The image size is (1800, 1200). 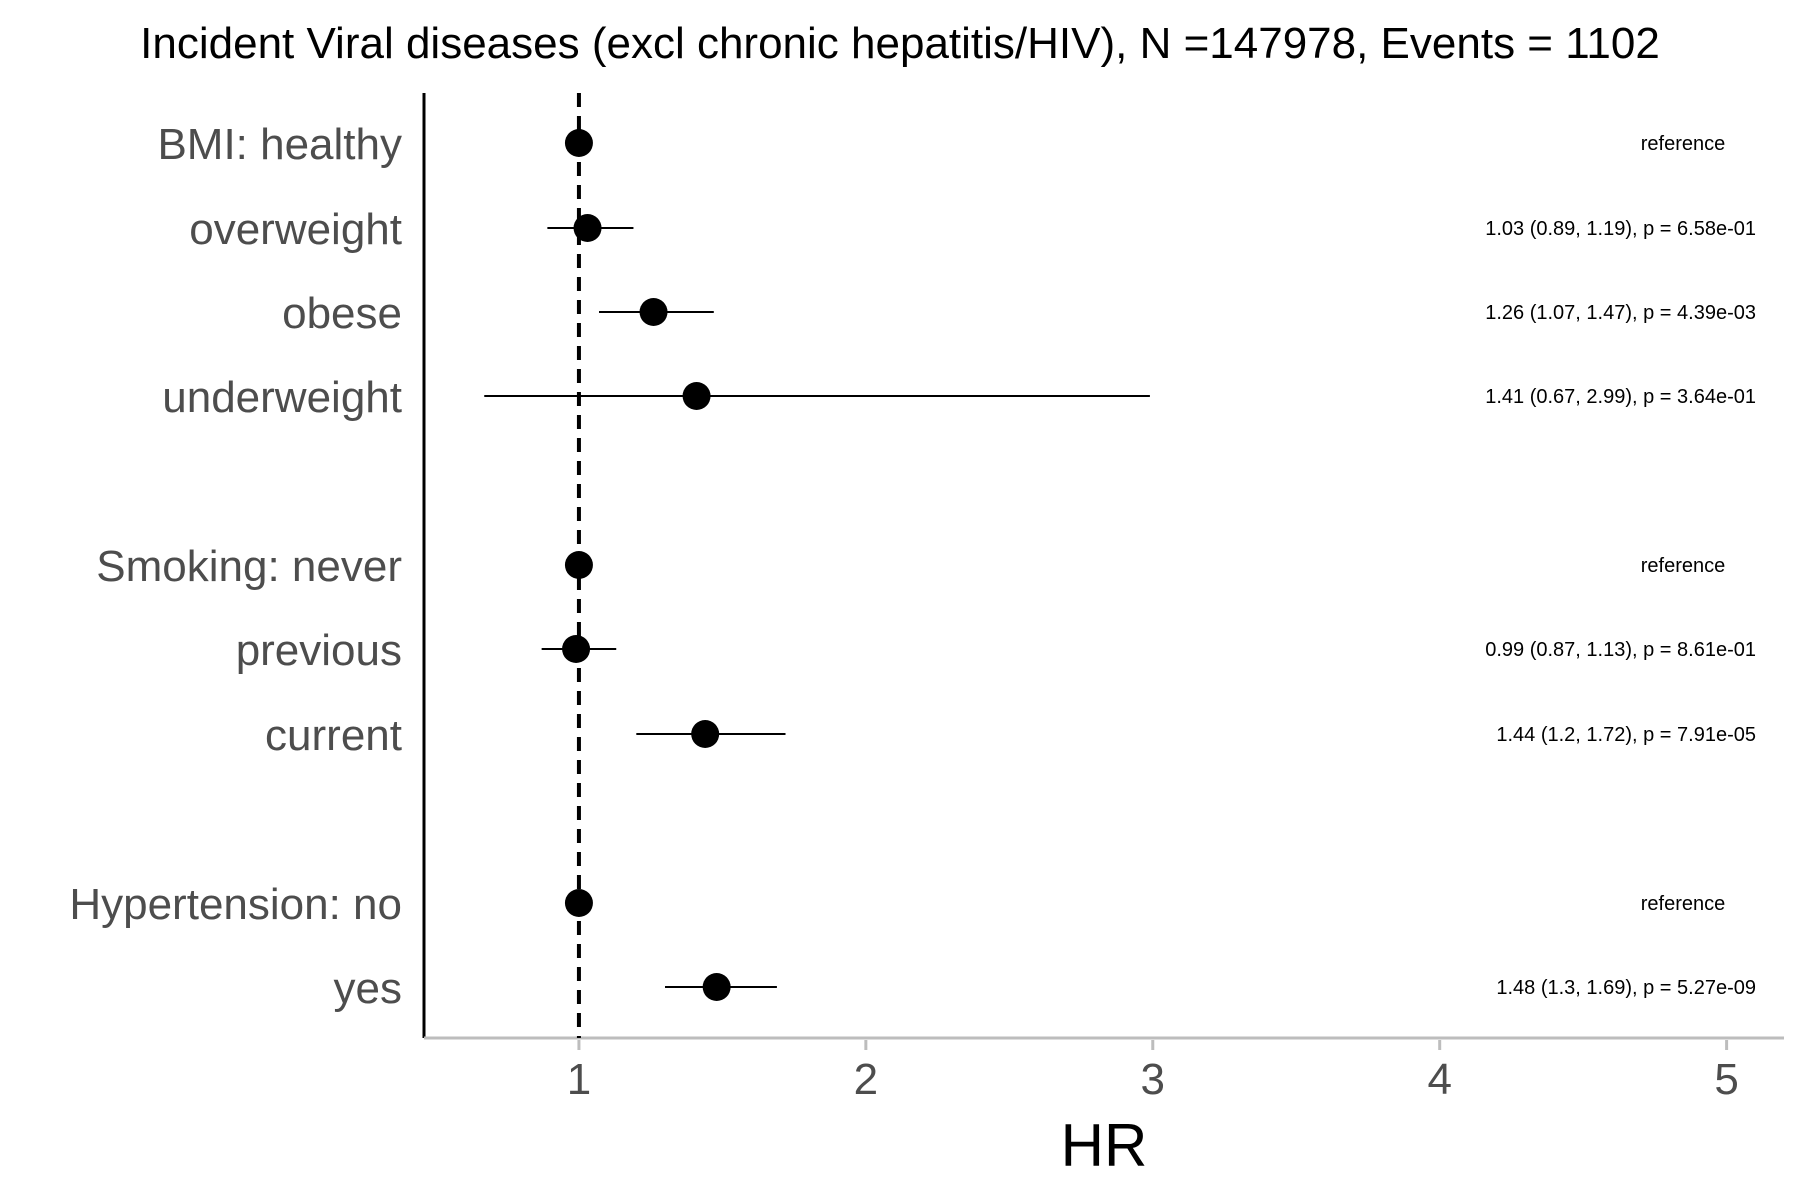 I want to click on row-label: obese, so click(x=342, y=313).